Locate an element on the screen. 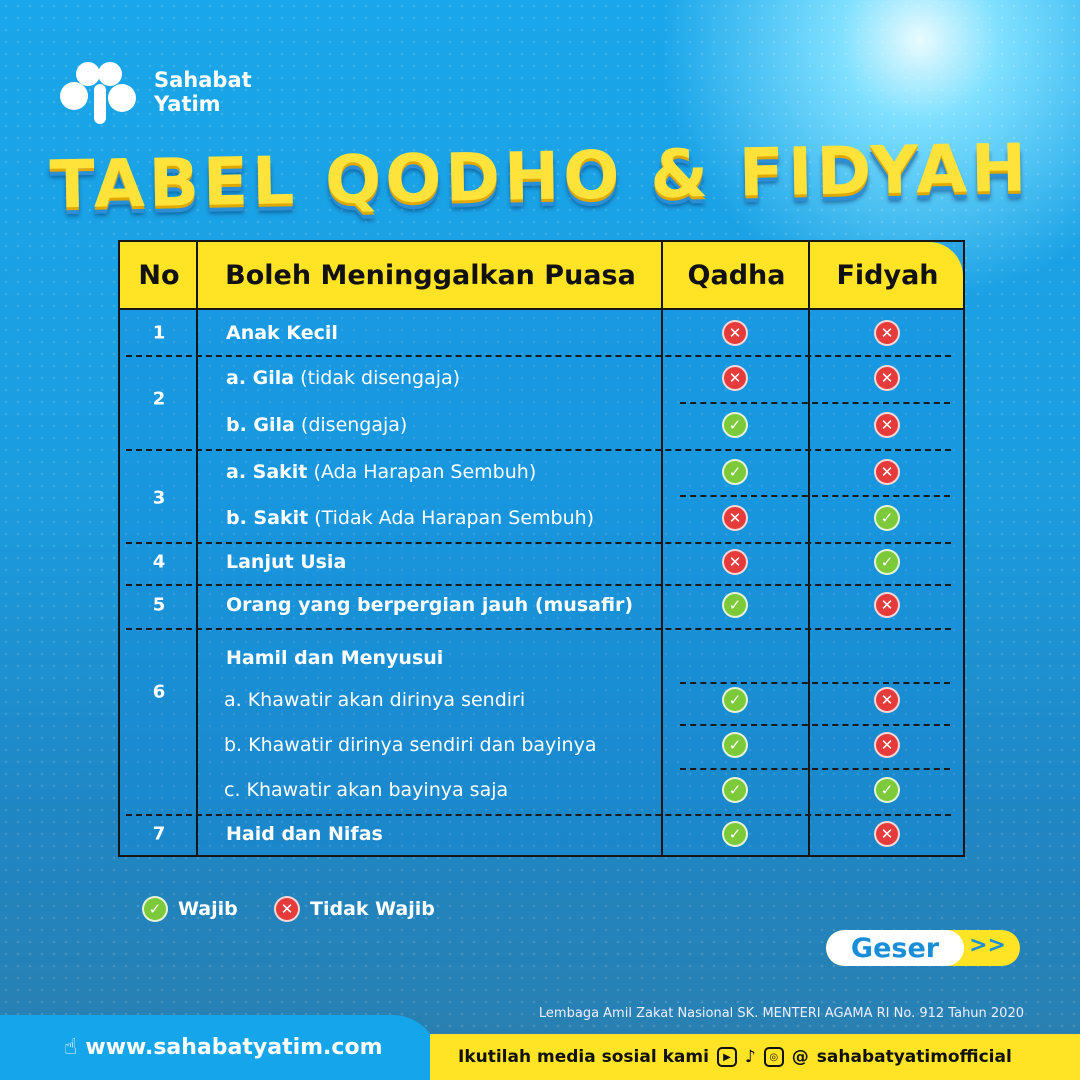 The height and width of the screenshot is (1080, 1080). table-row-label: Orang yang berpergian jauh (musafir) is located at coordinates (429, 605).